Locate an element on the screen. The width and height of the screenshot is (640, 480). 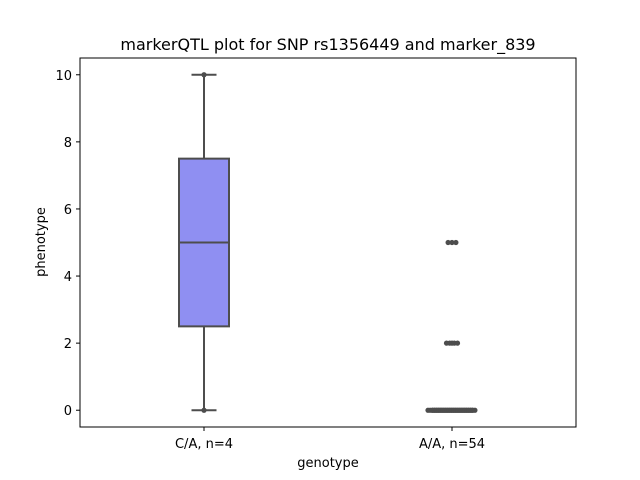
y-tick-label: 4 is located at coordinates (68, 277).